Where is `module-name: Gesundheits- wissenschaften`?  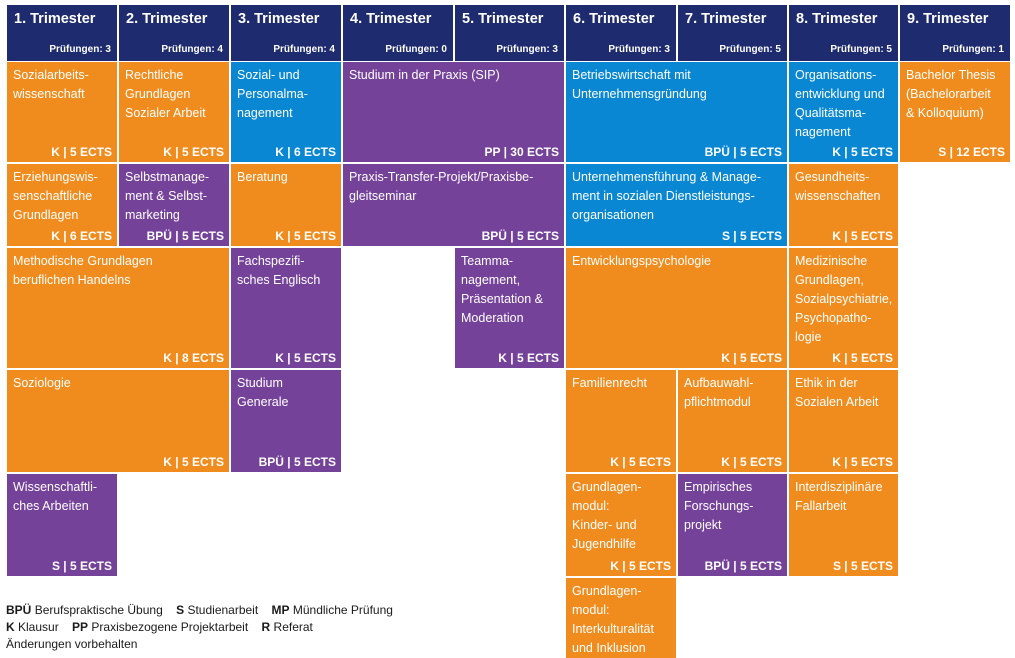 module-name: Gesundheits- wissenschaften is located at coordinates (838, 186).